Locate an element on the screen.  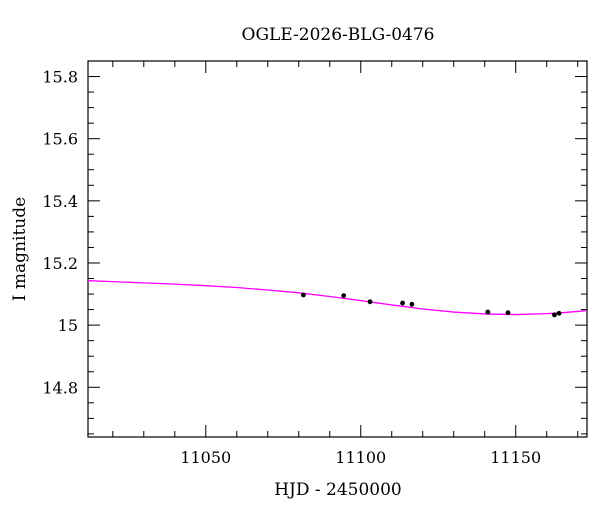
y-tick-label: 15.8 is located at coordinates (60, 77).